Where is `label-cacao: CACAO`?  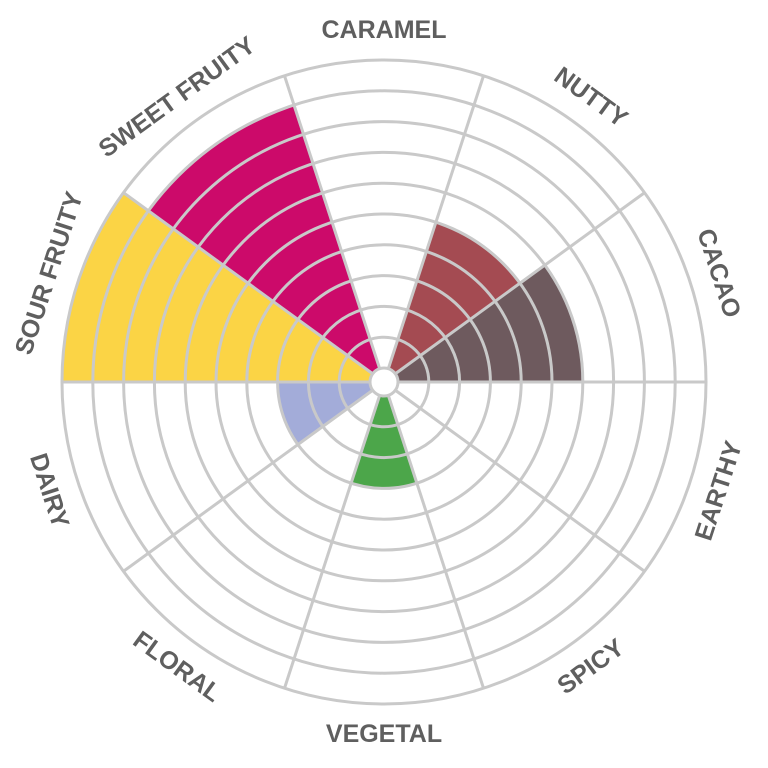 label-cacao: CACAO is located at coordinates (718, 273).